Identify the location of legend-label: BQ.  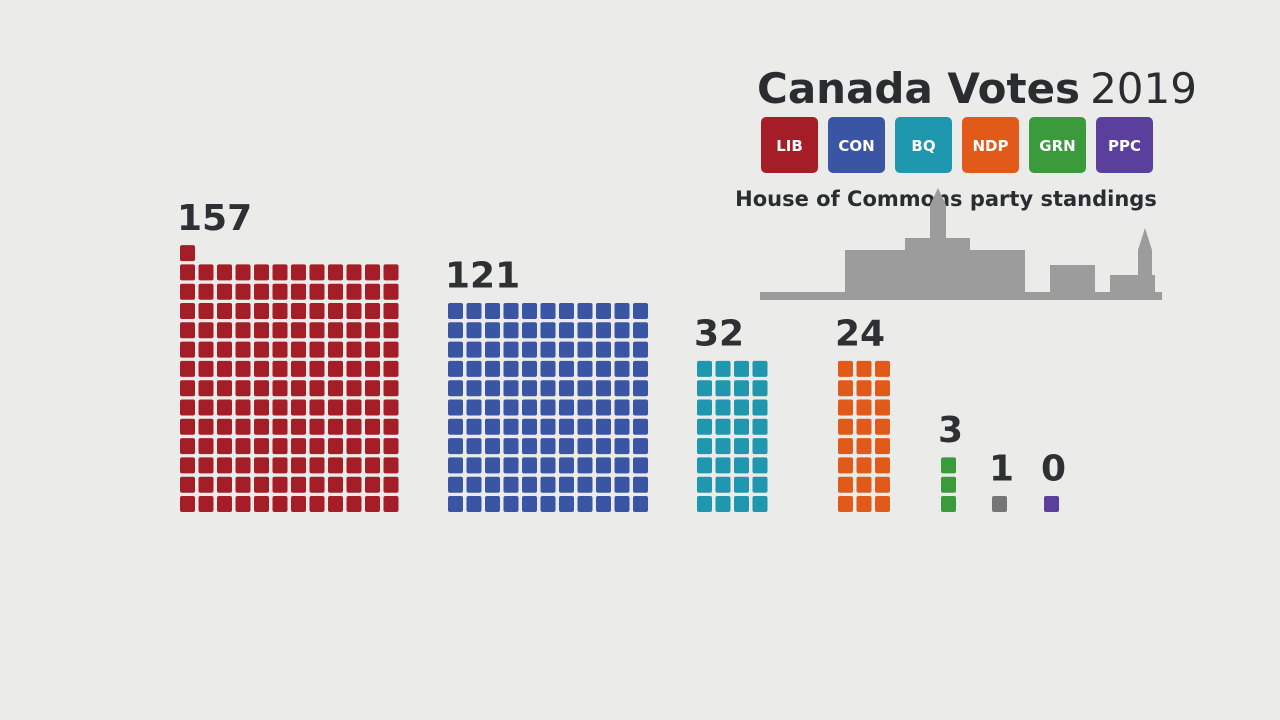
(923, 146).